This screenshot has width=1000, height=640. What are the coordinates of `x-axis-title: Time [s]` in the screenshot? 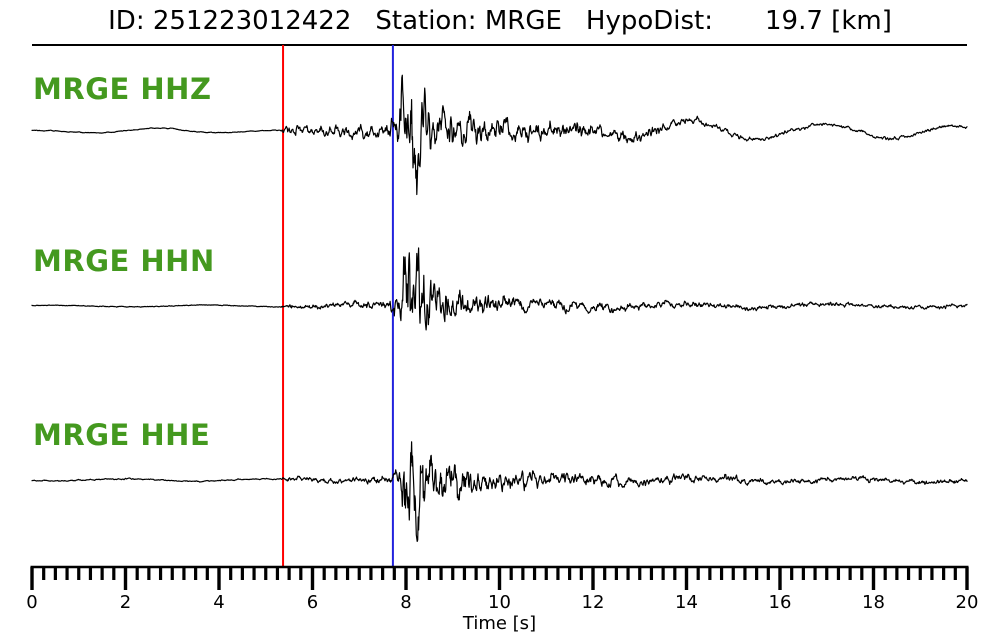 It's located at (499, 623).